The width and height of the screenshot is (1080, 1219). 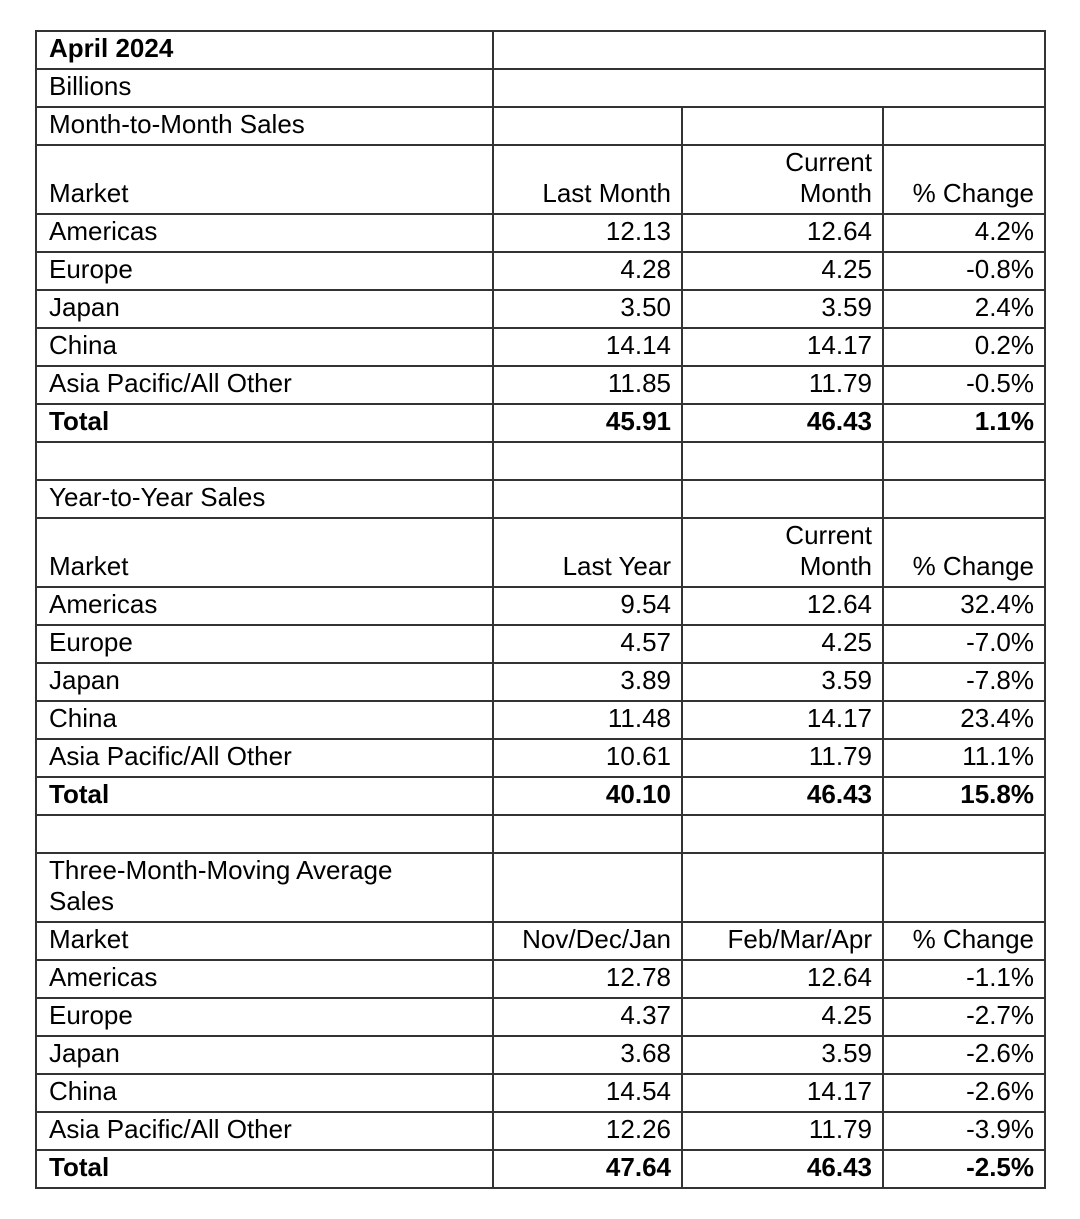 I want to click on value-cell: 12.26, so click(x=587, y=1131).